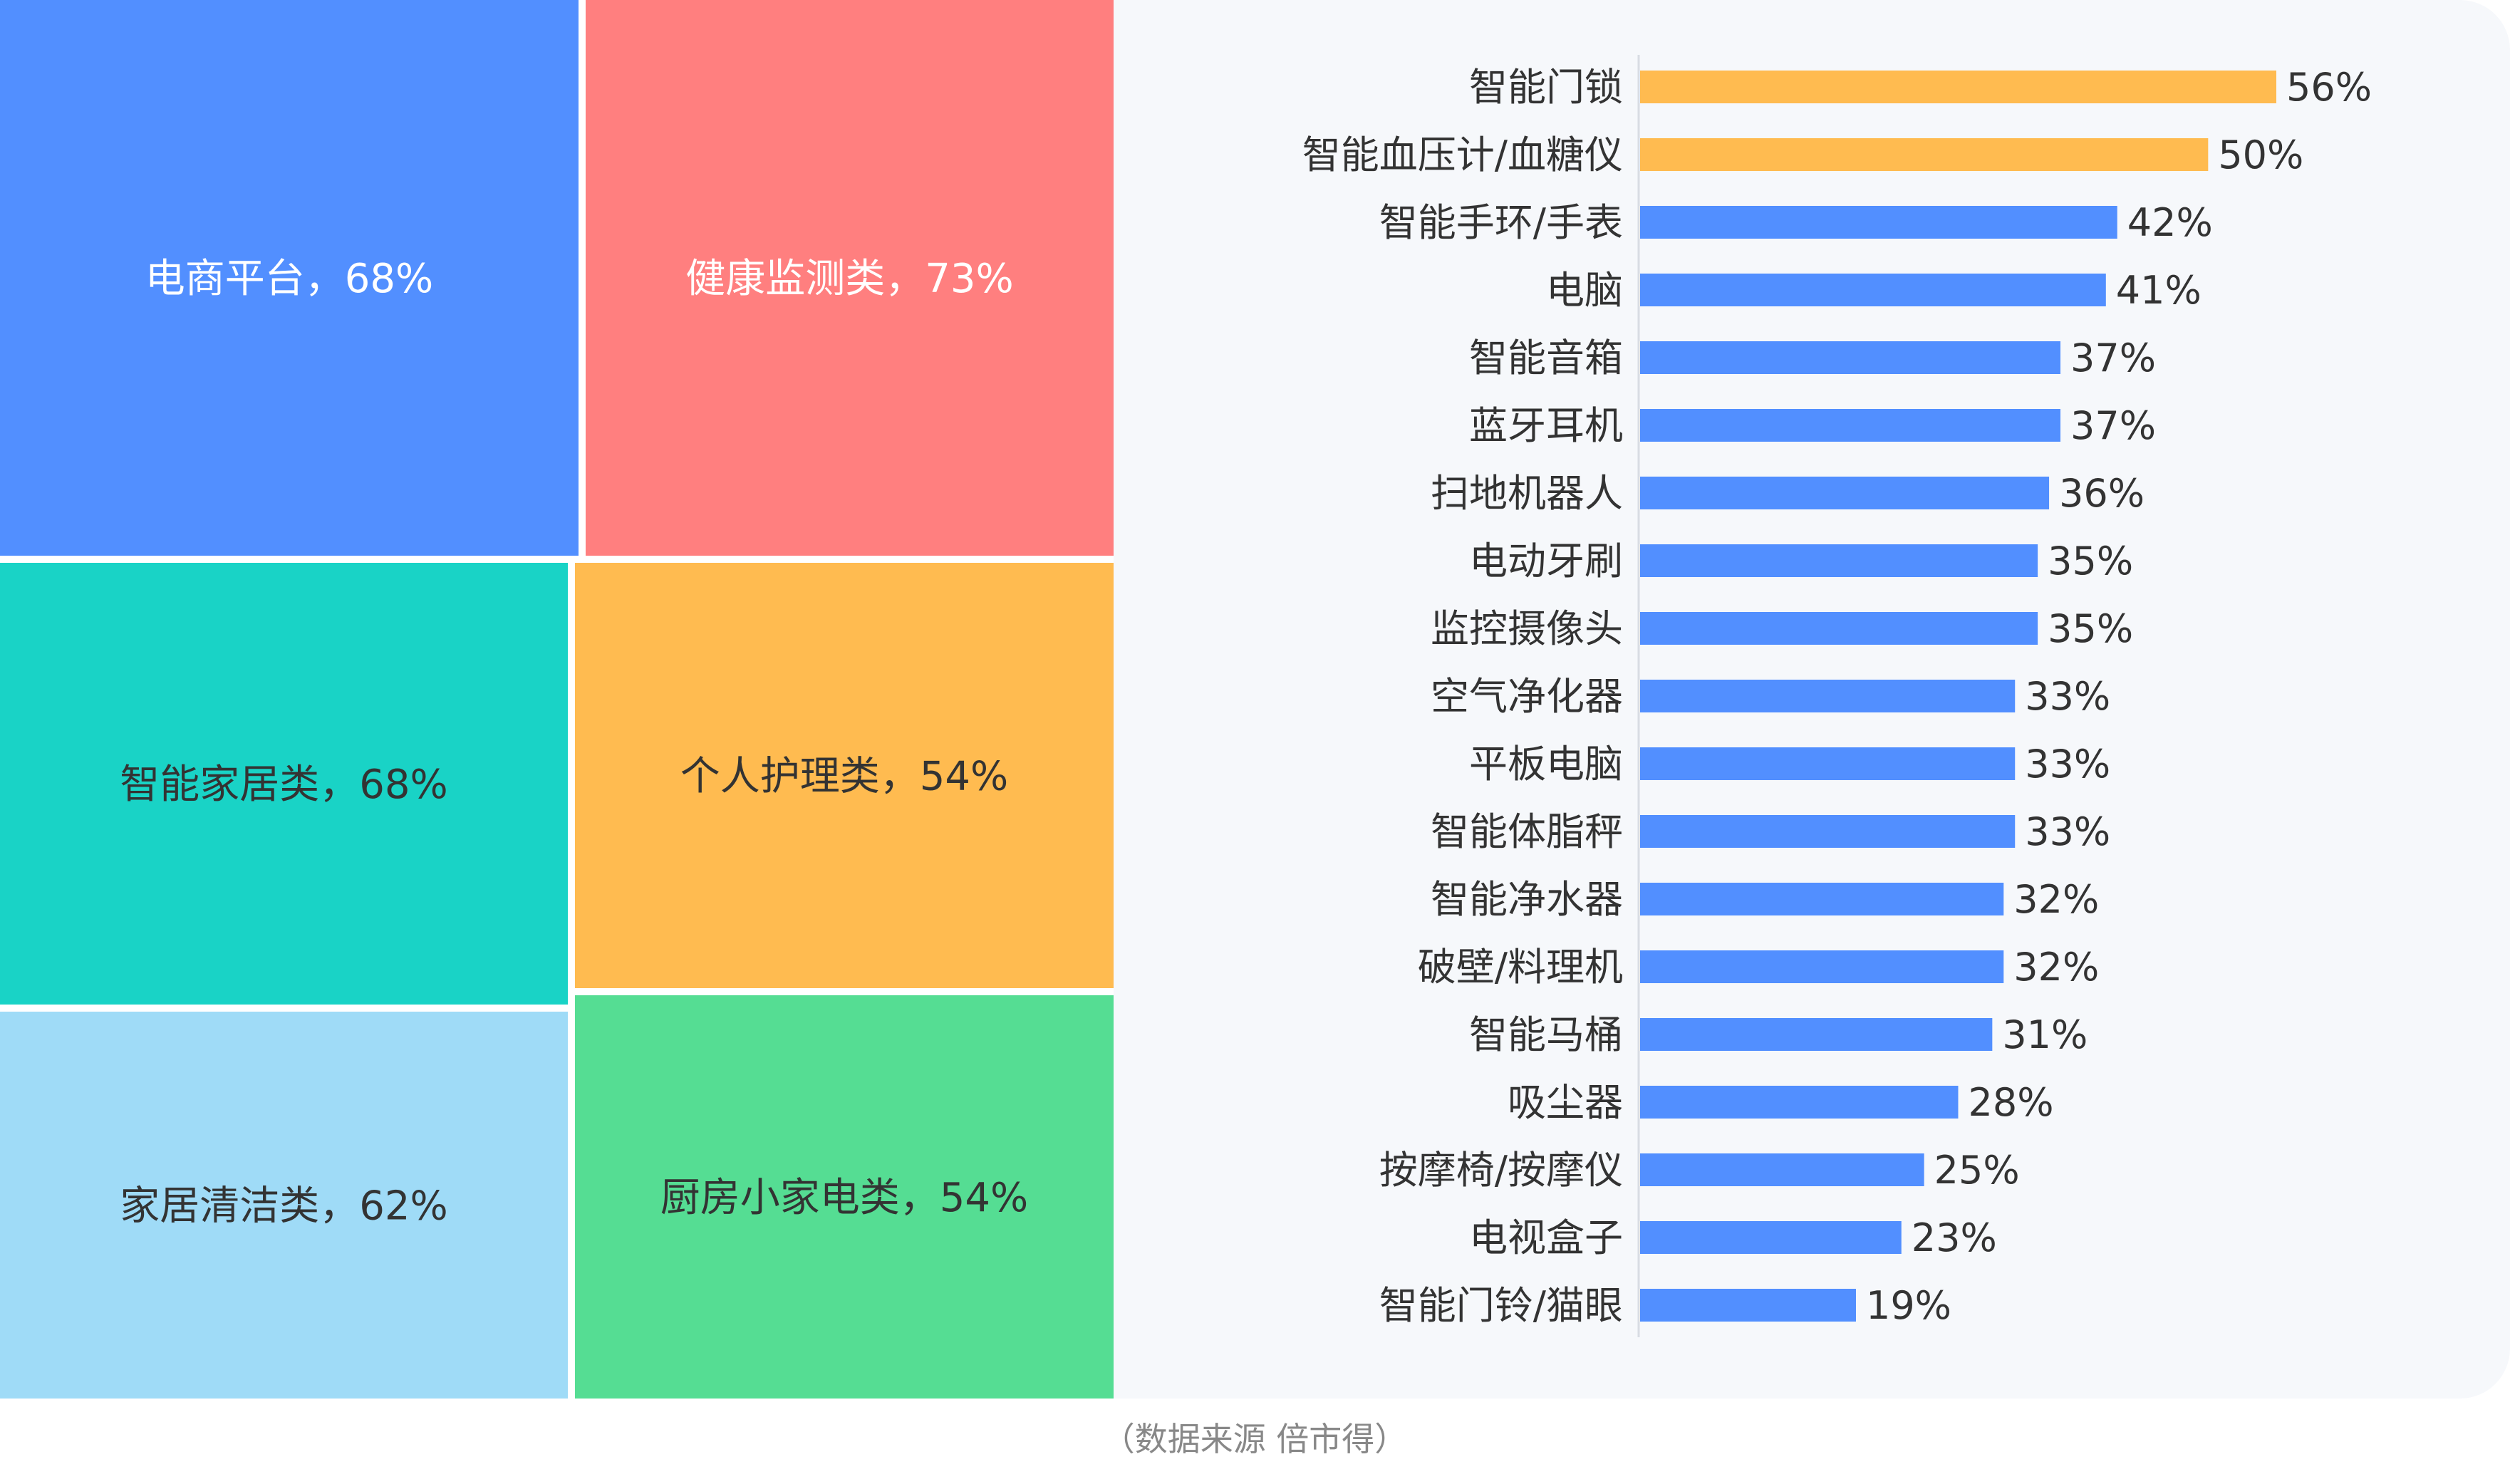  Describe the element at coordinates (1527, 493) in the screenshot. I see `bar-category-label: 扫地机器人` at that location.